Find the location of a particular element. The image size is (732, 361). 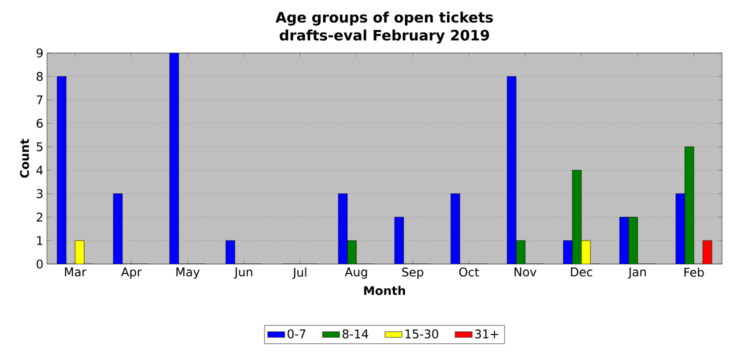

chart-subtitle: drafts-eval February 2019 is located at coordinates (384, 37).